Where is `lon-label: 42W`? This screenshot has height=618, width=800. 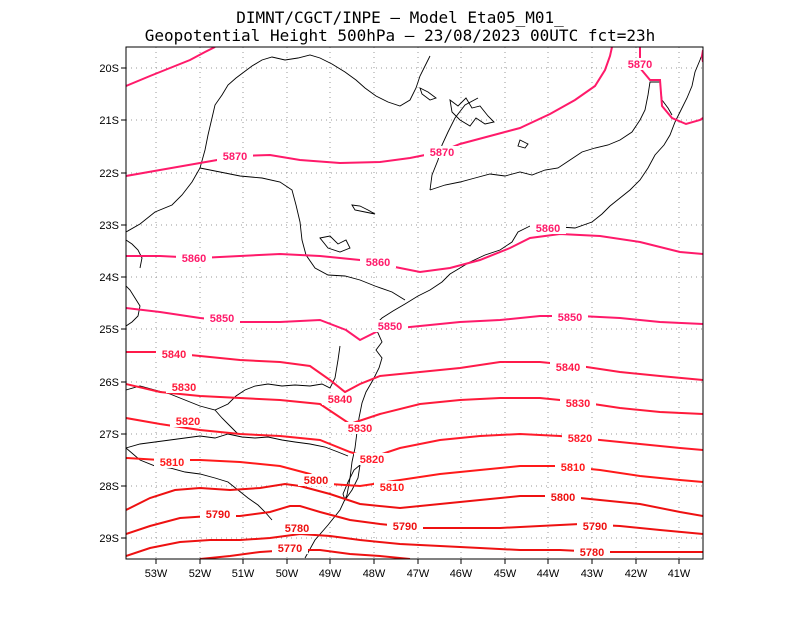
lon-label: 42W is located at coordinates (636, 574).